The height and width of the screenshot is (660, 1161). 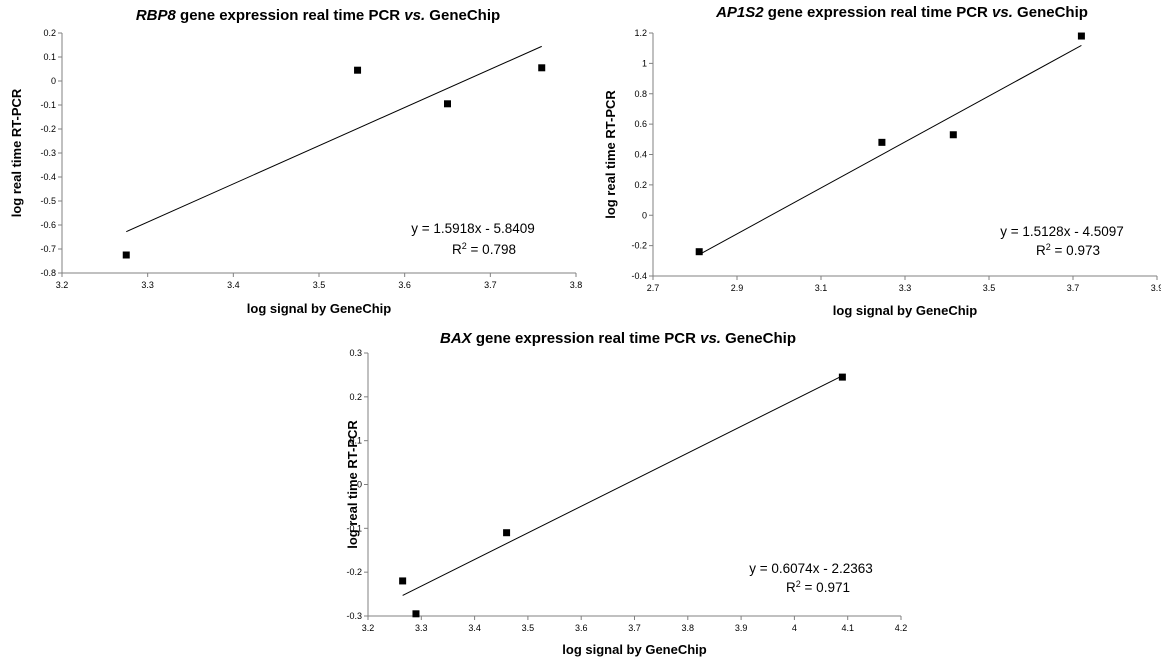 What do you see at coordinates (737, 288) in the screenshot?
I see `x-tick-label: 2.9` at bounding box center [737, 288].